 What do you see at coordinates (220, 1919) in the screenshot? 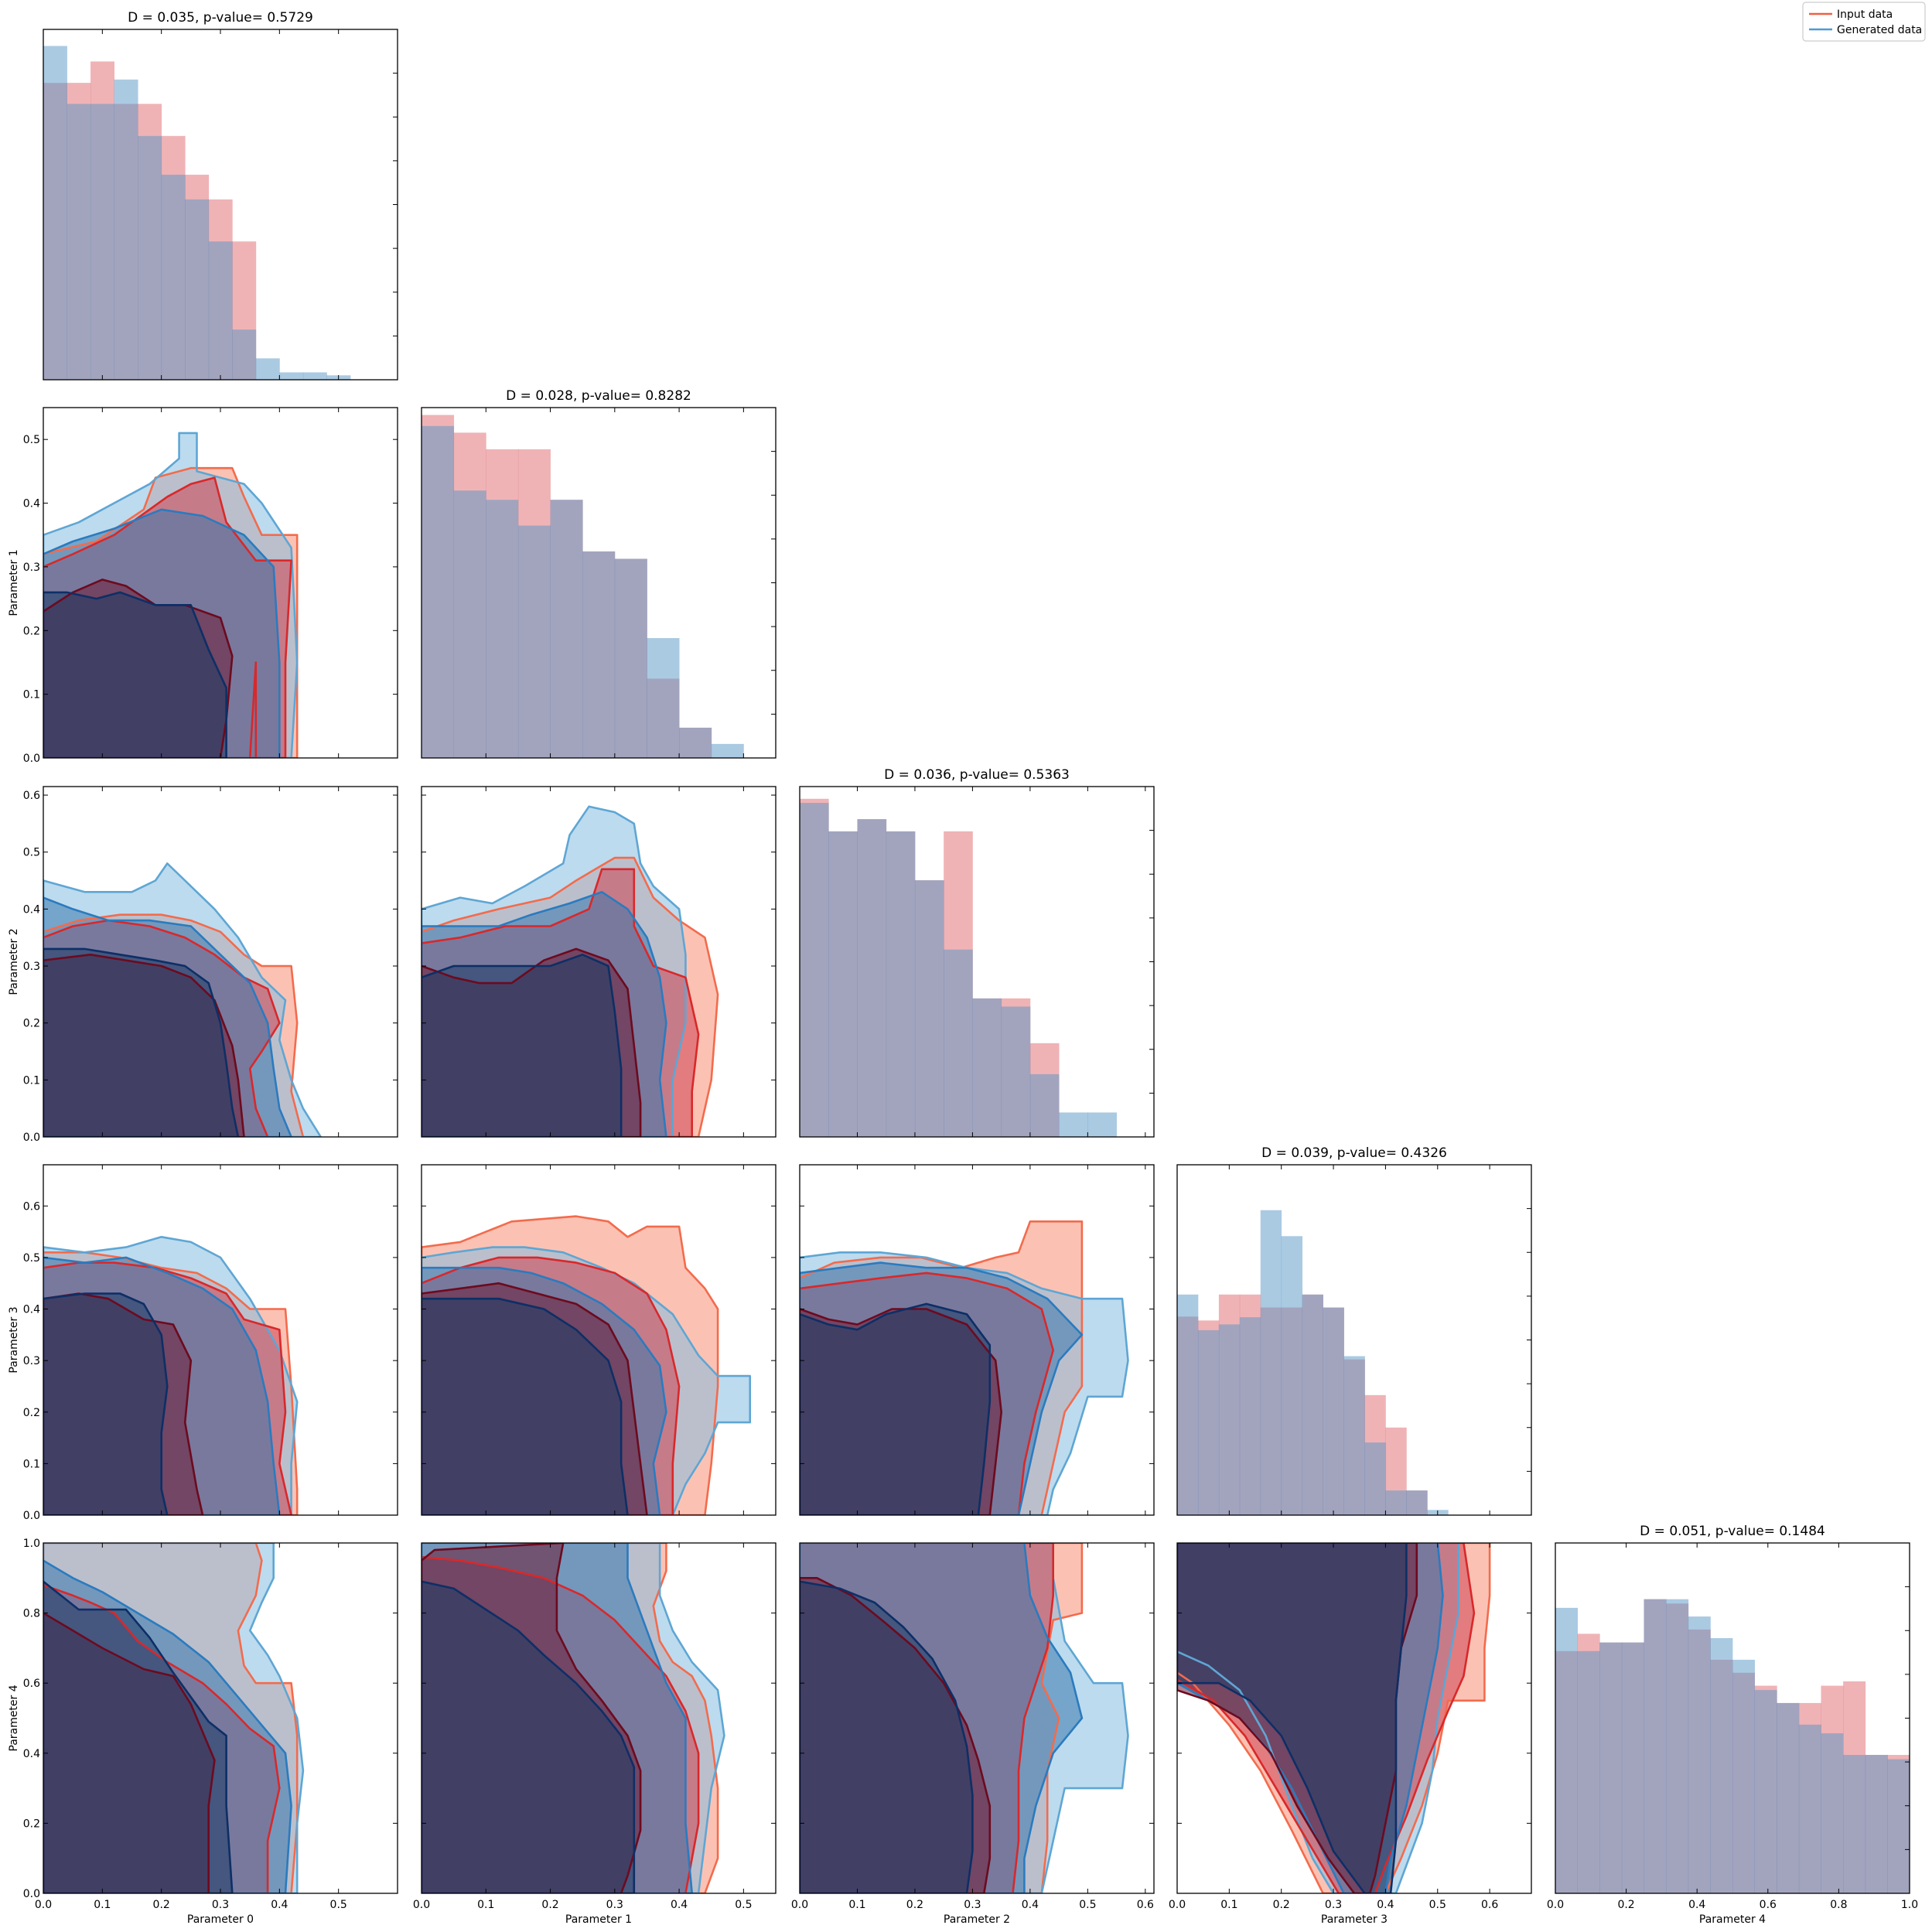
I see `x-axis-title-0: Parameter 0` at bounding box center [220, 1919].